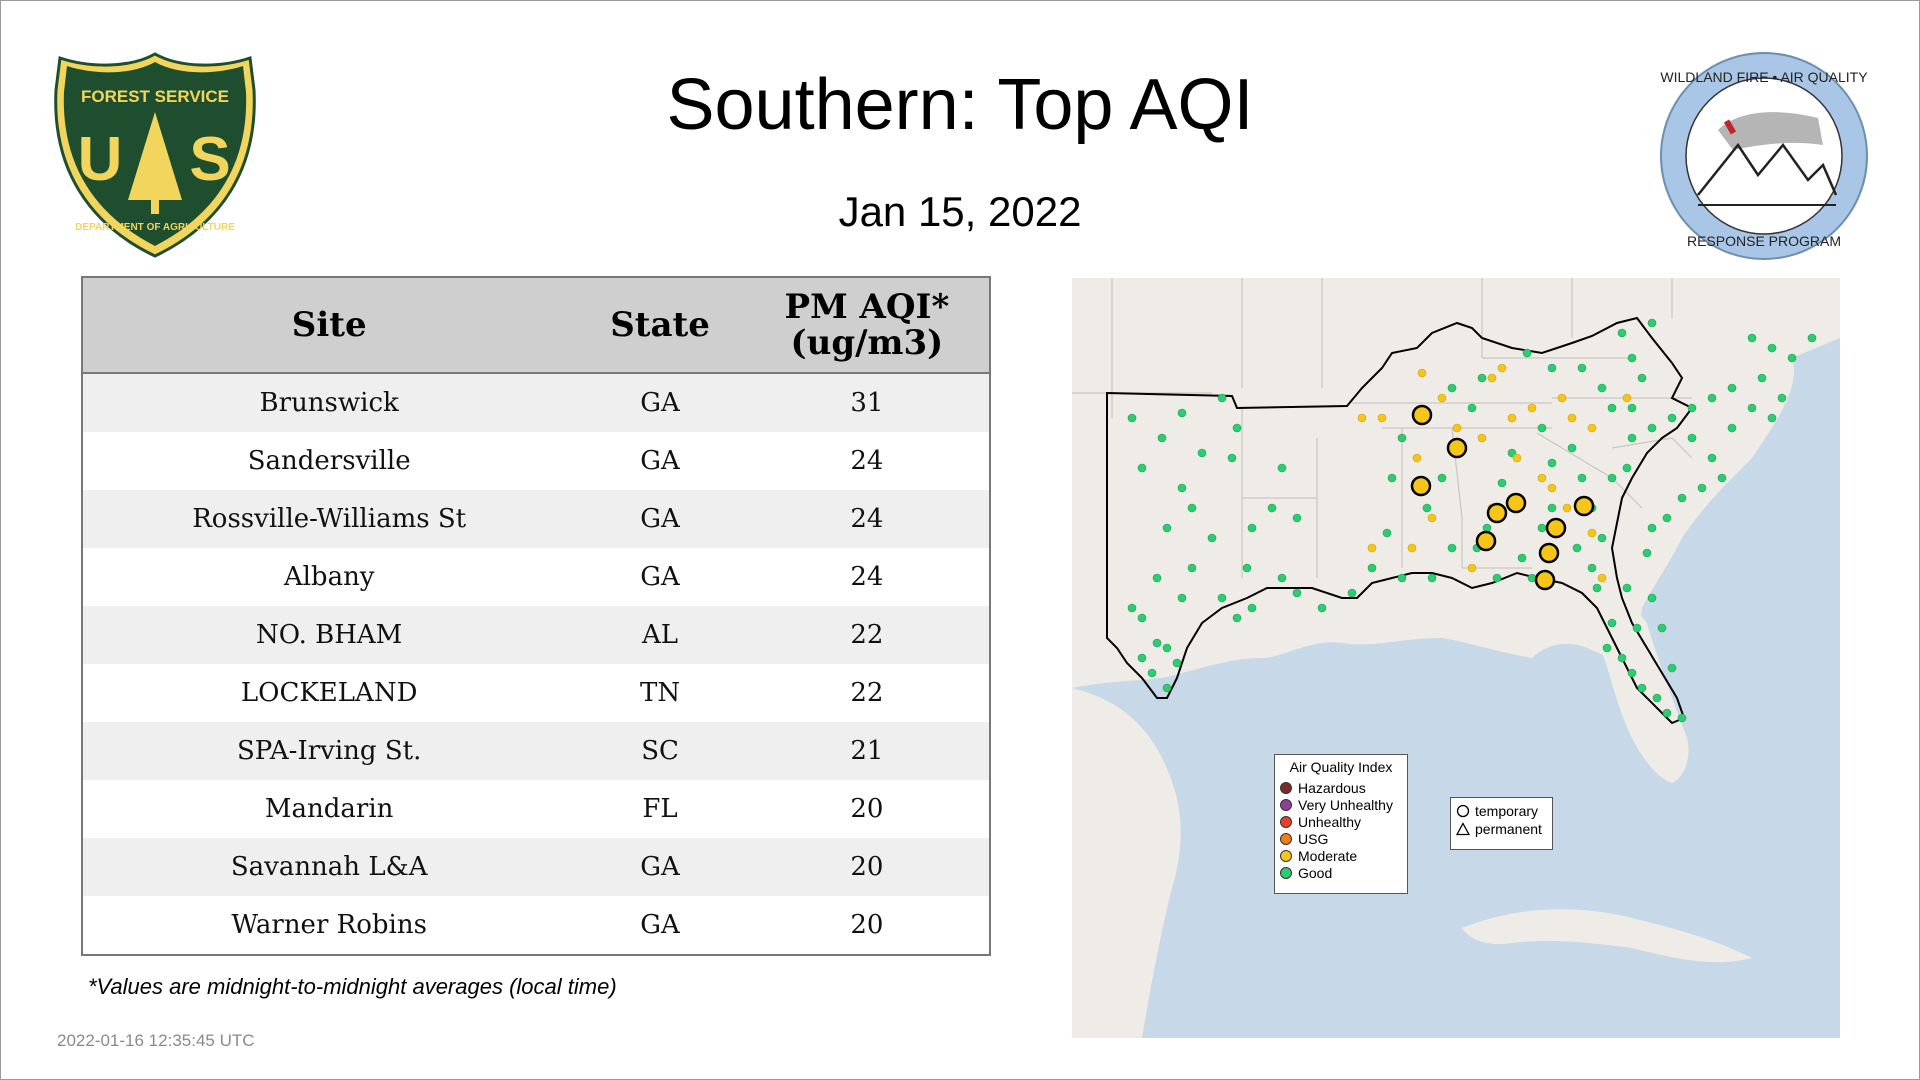 This screenshot has width=1920, height=1080. I want to click on table-row: LOCKELAND TN 22, so click(536, 693).